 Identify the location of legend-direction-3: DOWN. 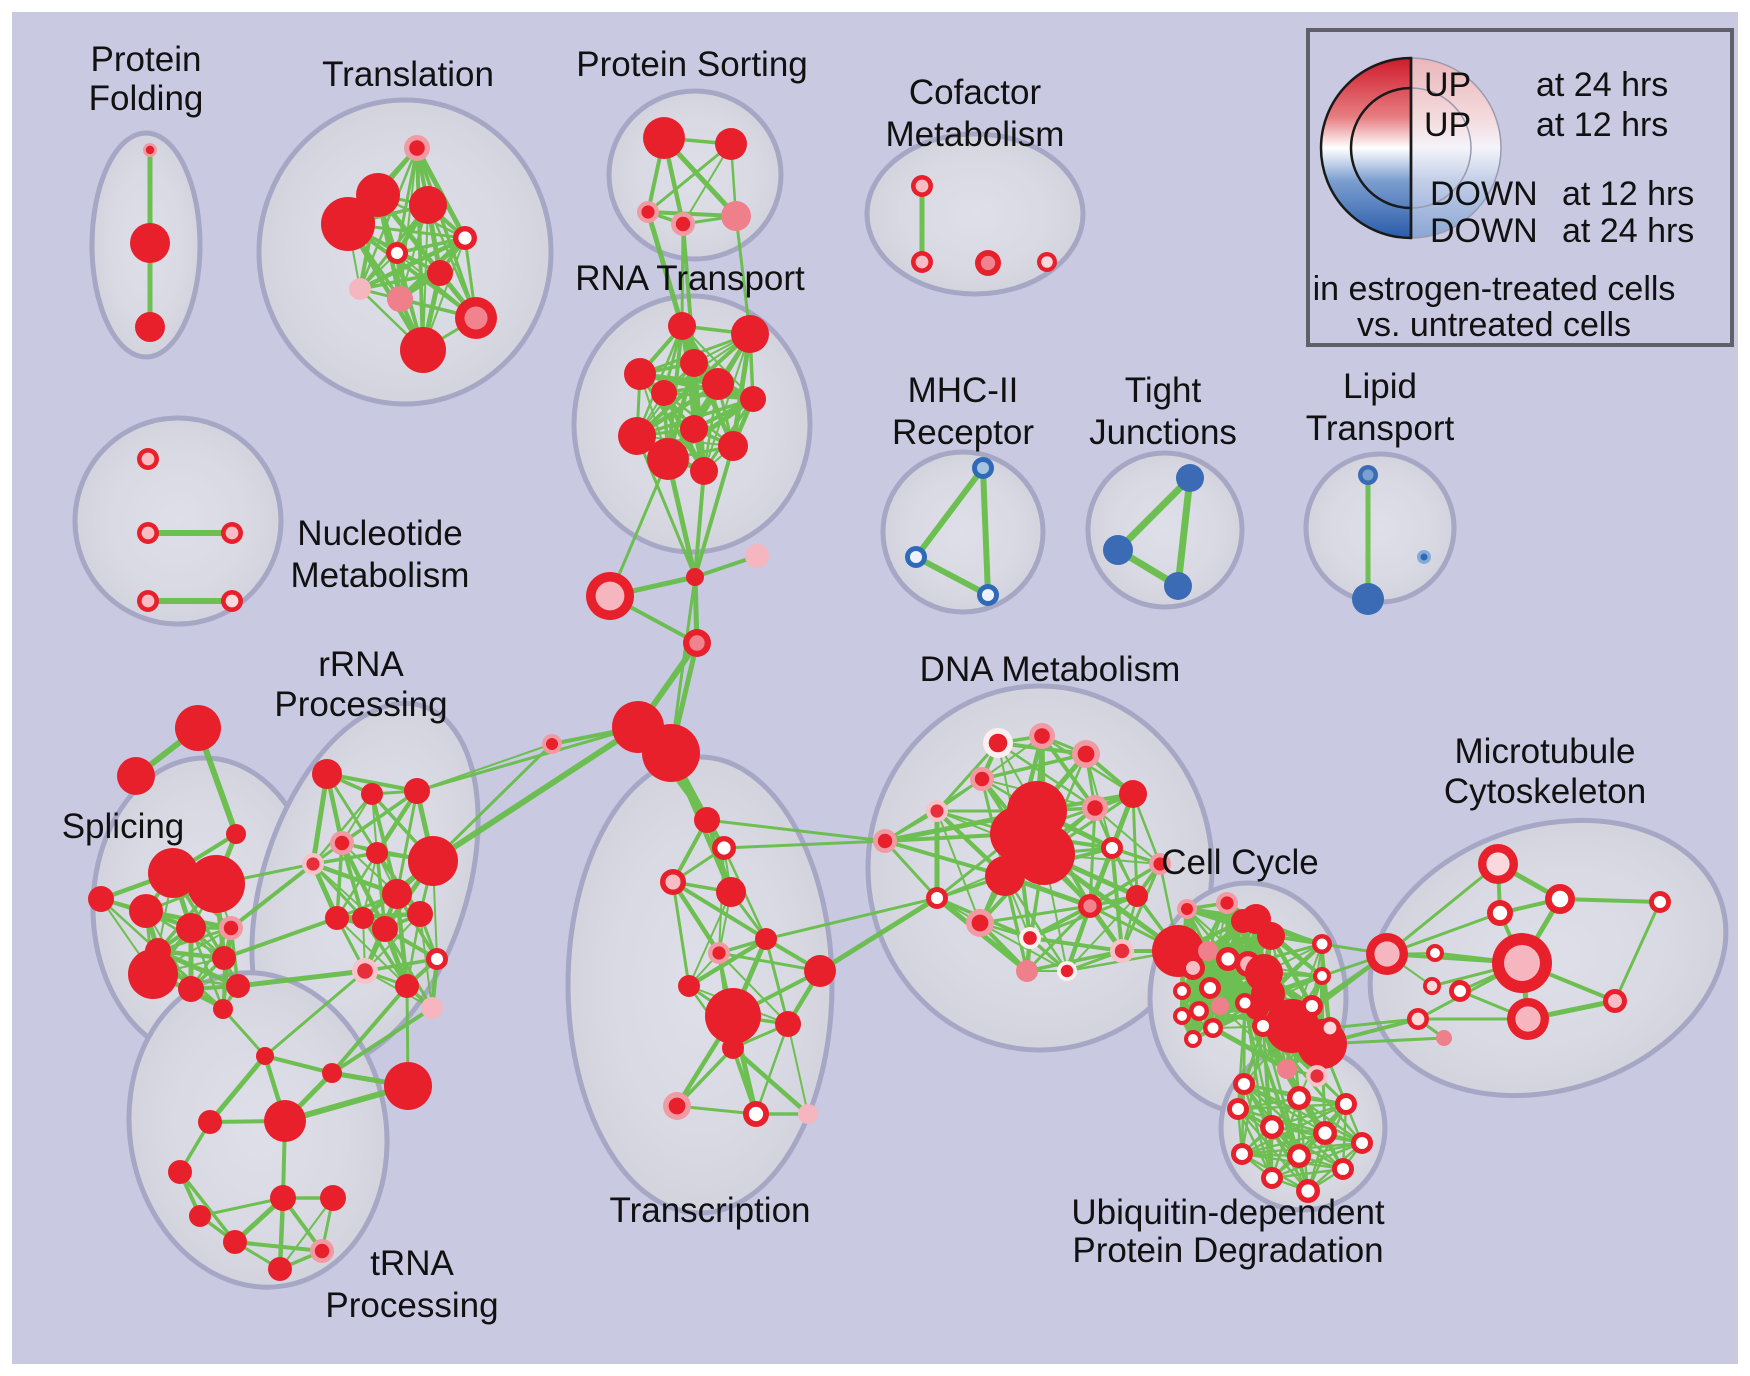
(1484, 231).